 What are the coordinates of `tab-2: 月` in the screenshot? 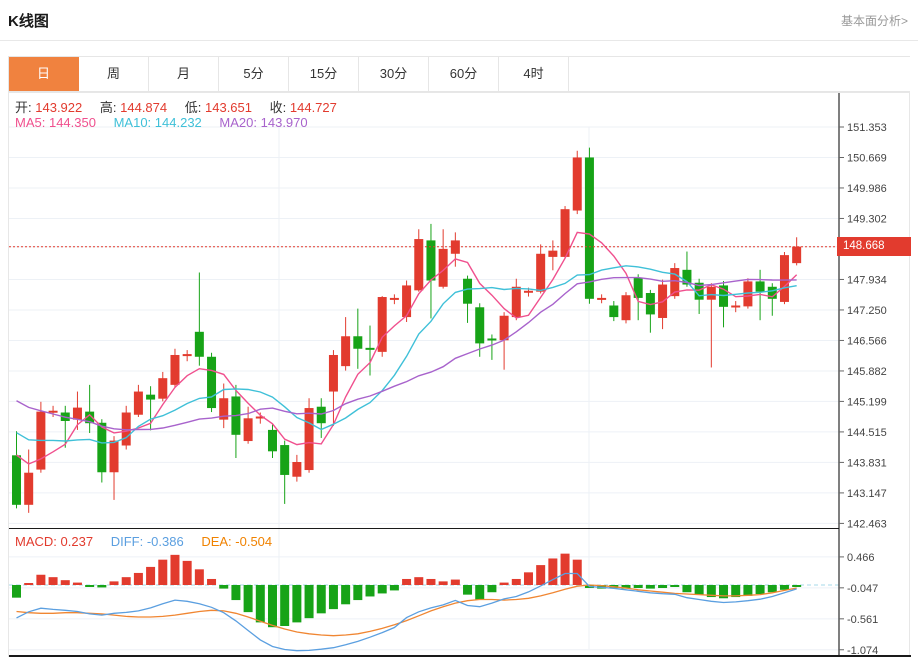 It's located at (184, 74).